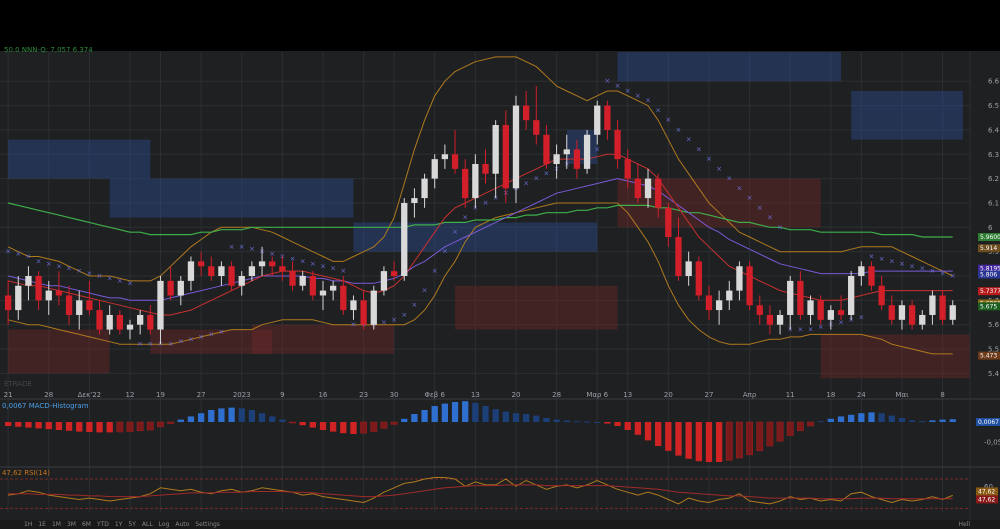 The width and height of the screenshot is (1000, 529). I want to click on psar-mark-70: ×, so click(719, 169).